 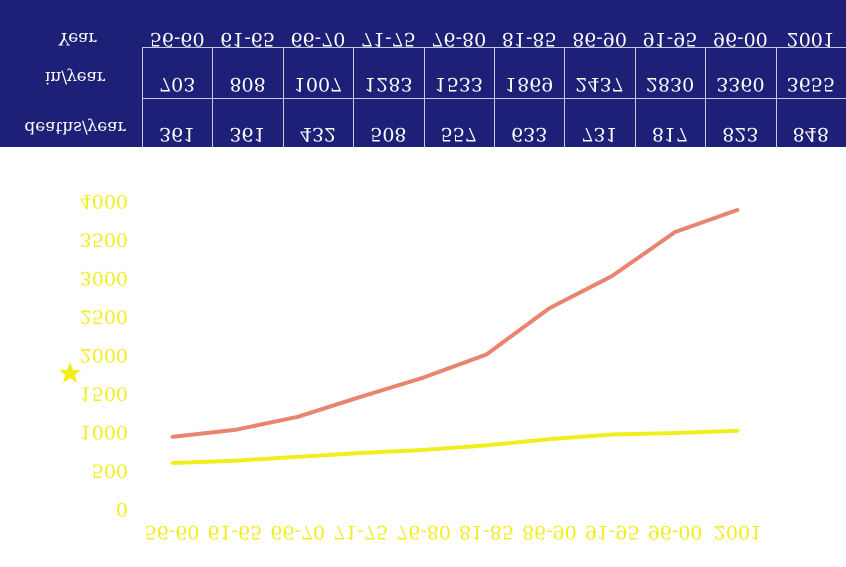 What do you see at coordinates (459, 39) in the screenshot?
I see `table-column-header: 76-80` at bounding box center [459, 39].